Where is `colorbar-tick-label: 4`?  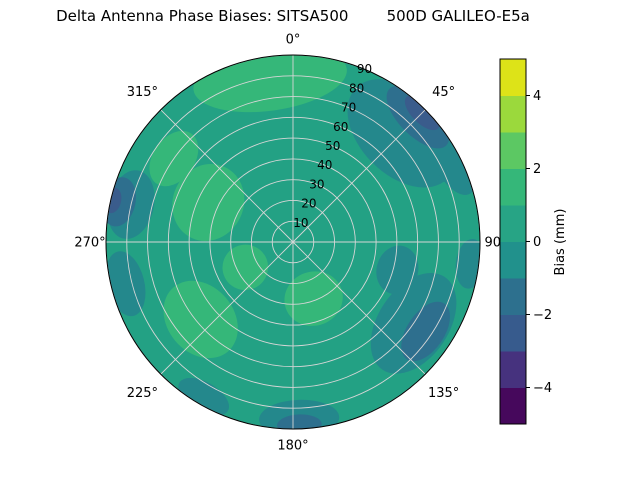
colorbar-tick-label: 4 is located at coordinates (537, 96).